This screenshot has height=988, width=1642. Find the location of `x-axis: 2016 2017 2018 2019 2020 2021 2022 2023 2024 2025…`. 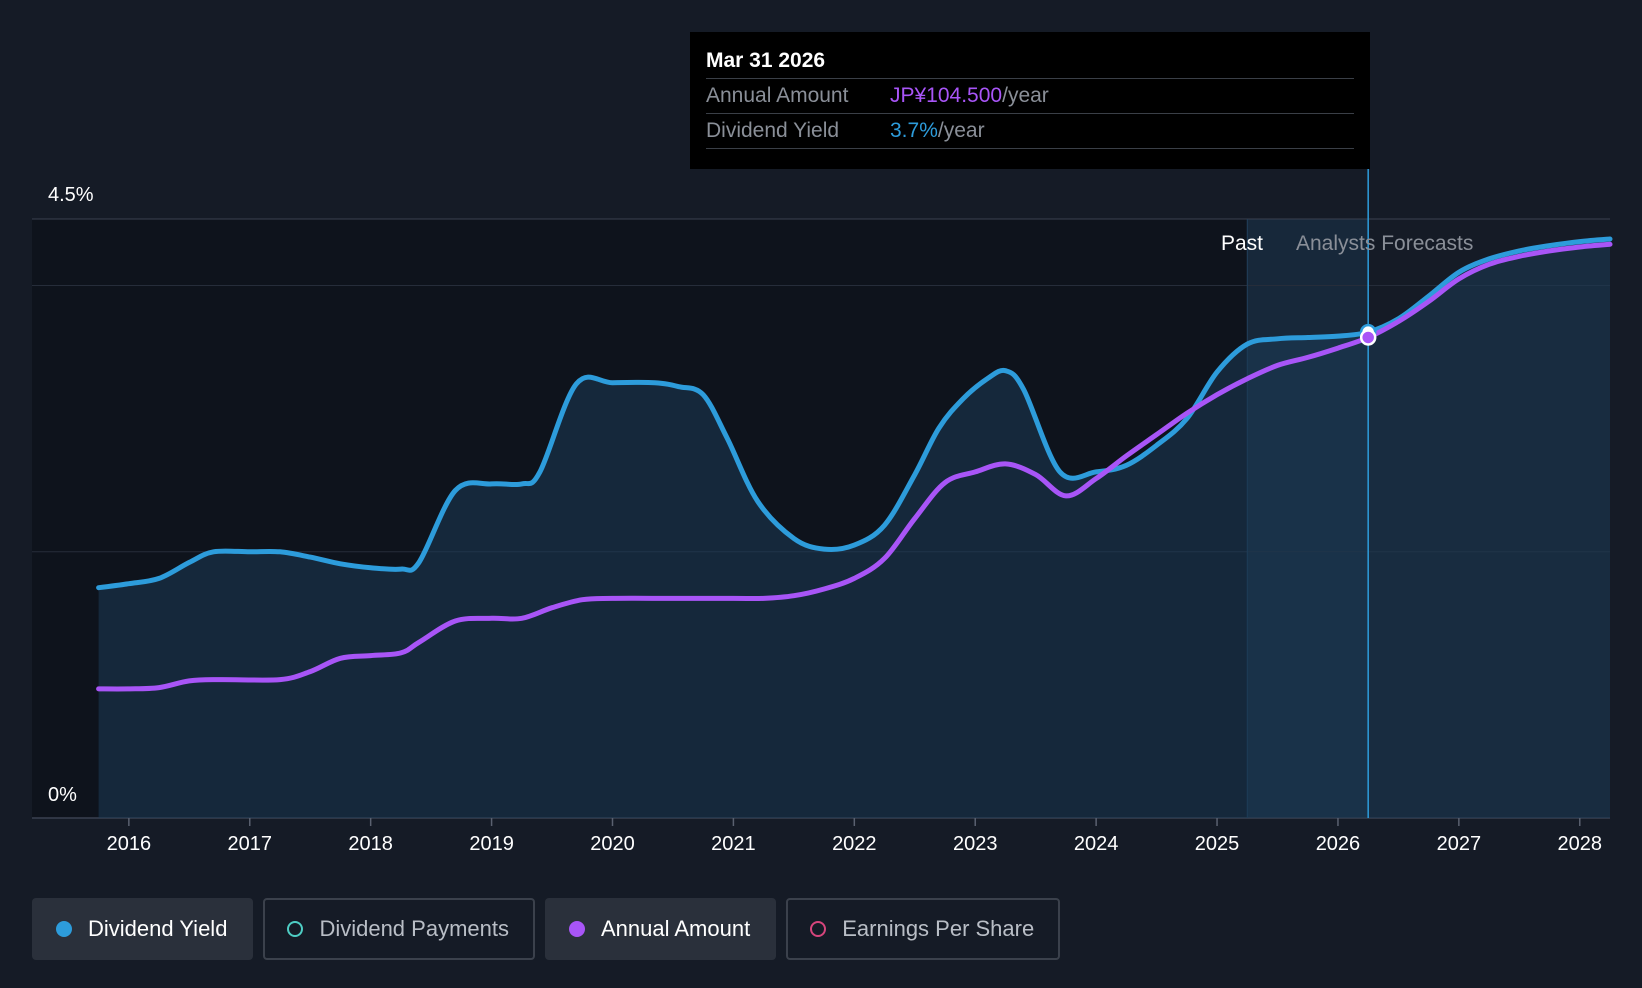

x-axis: 2016 2017 2018 2019 2020 2021 2022 2023 2024 2025… is located at coordinates (854, 836).